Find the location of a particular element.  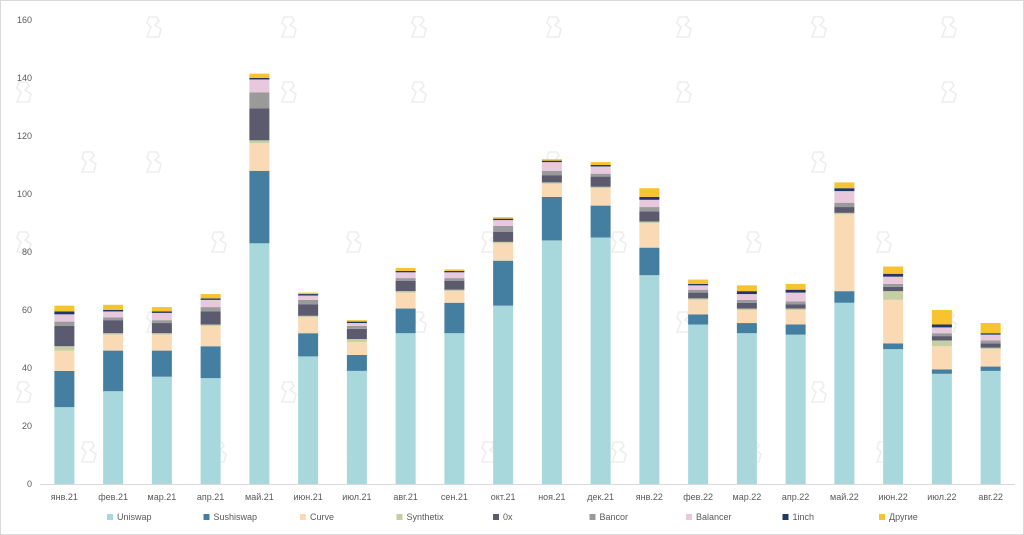

y-tick-label: 60 is located at coordinates (27, 310).